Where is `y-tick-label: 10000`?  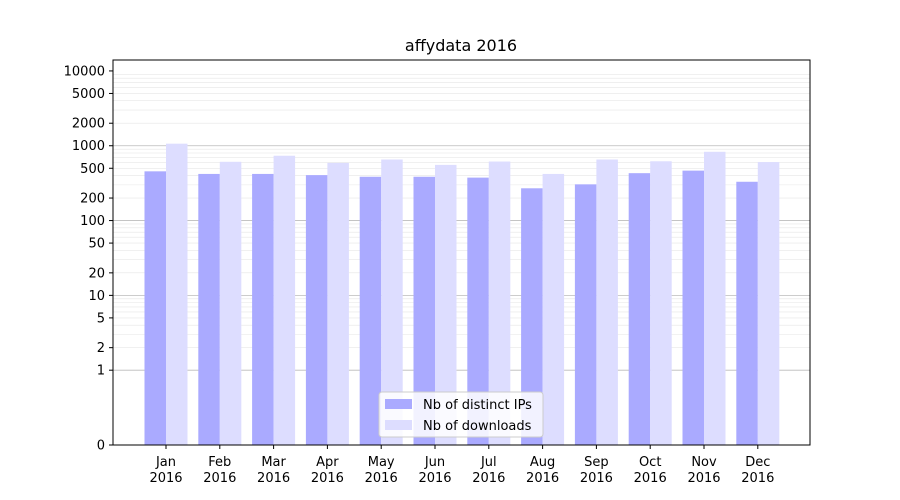 y-tick-label: 10000 is located at coordinates (84, 71).